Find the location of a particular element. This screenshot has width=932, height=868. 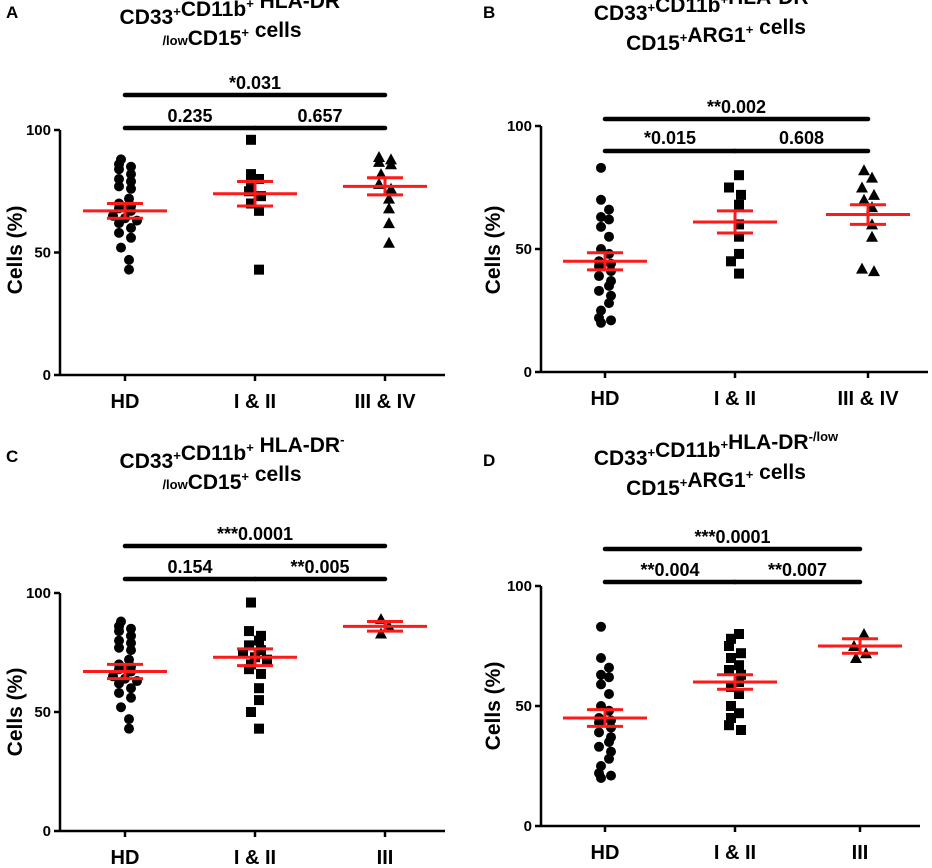

chart-title-line-2: CD15+ARG1+ cells is located at coordinates (716, 480).